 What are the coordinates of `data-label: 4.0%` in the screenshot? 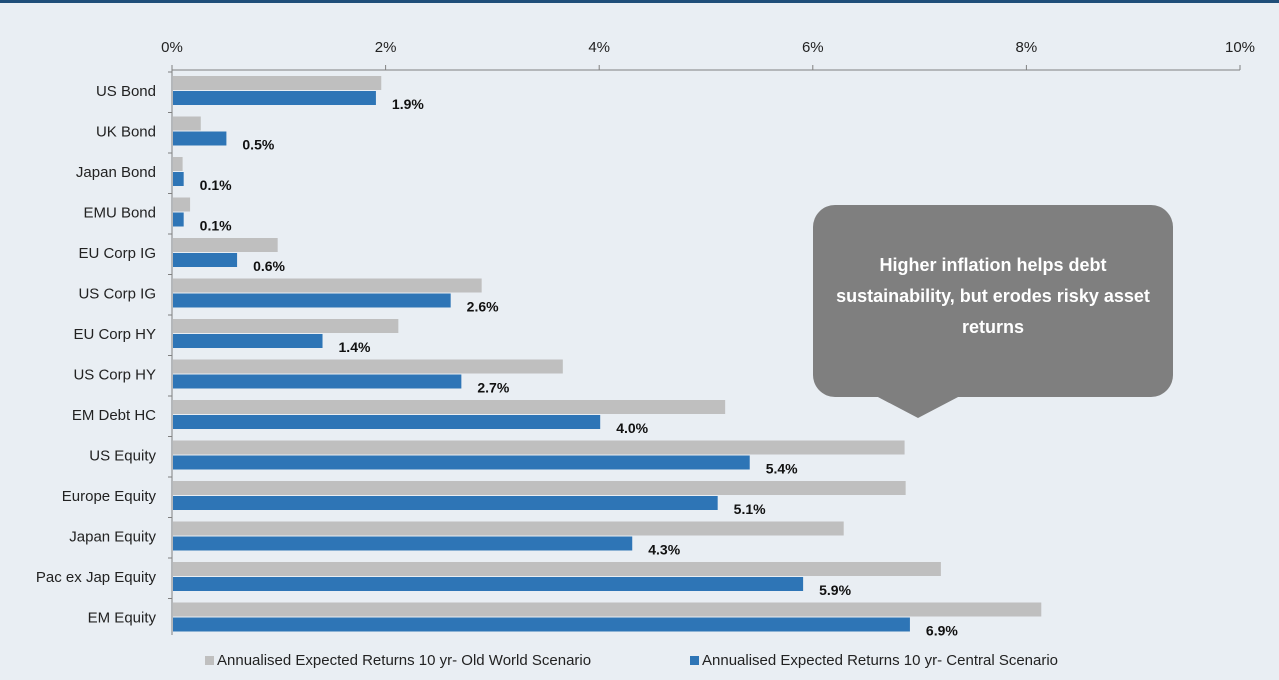 It's located at (632, 428).